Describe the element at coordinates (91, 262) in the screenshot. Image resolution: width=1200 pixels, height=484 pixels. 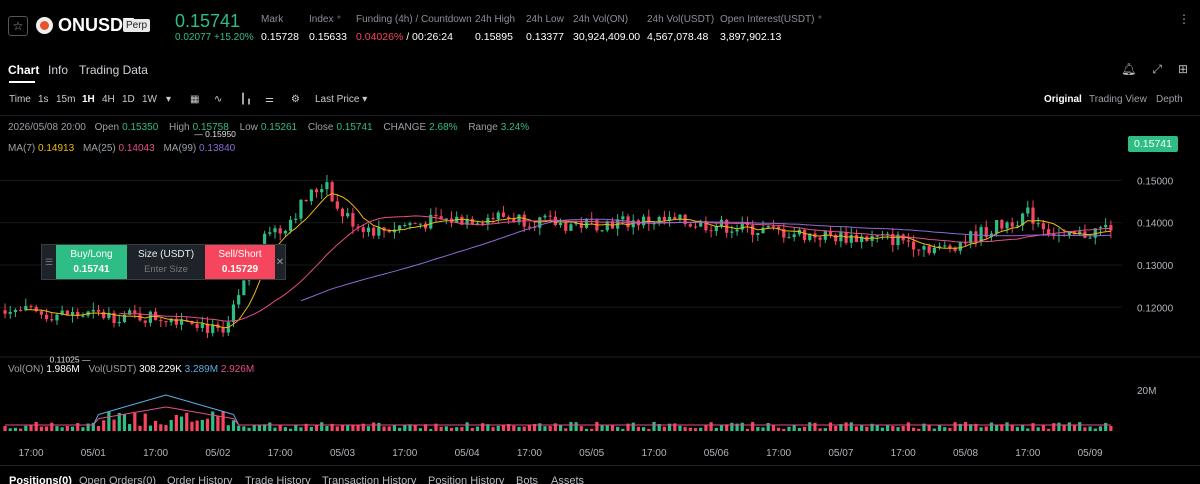
I see `buy-long-button: Buy/Long 0.15741` at that location.